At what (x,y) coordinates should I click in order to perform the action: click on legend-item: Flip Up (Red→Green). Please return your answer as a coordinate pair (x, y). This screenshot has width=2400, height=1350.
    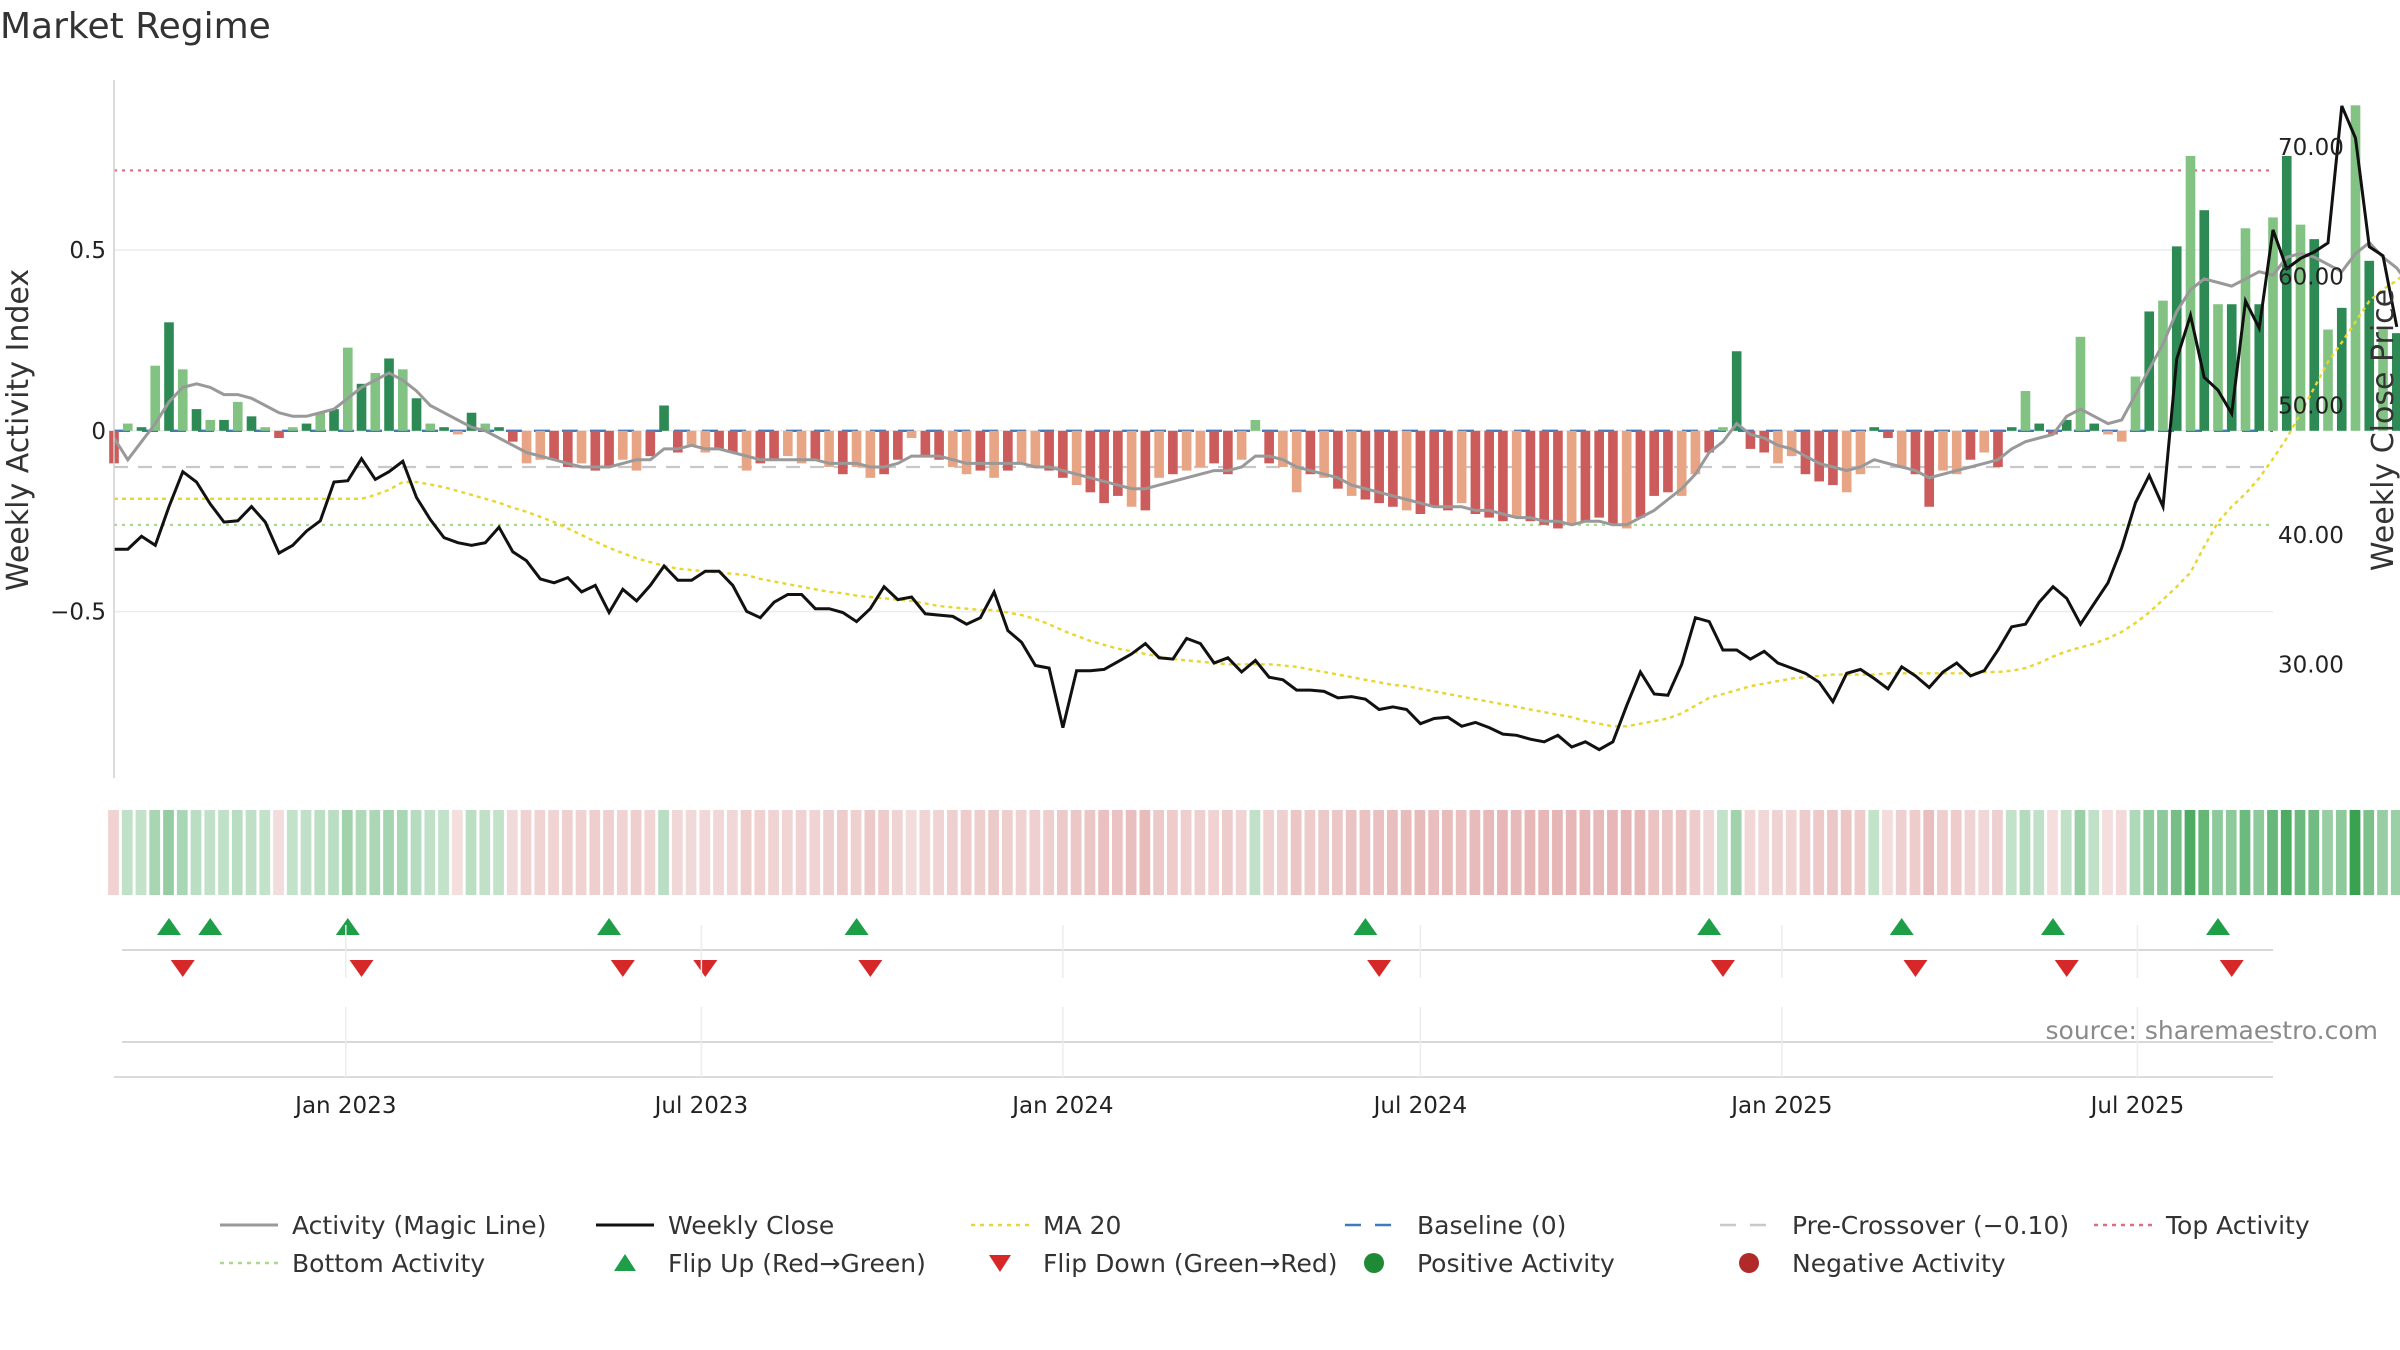
    Looking at the image, I should click on (770, 1263).